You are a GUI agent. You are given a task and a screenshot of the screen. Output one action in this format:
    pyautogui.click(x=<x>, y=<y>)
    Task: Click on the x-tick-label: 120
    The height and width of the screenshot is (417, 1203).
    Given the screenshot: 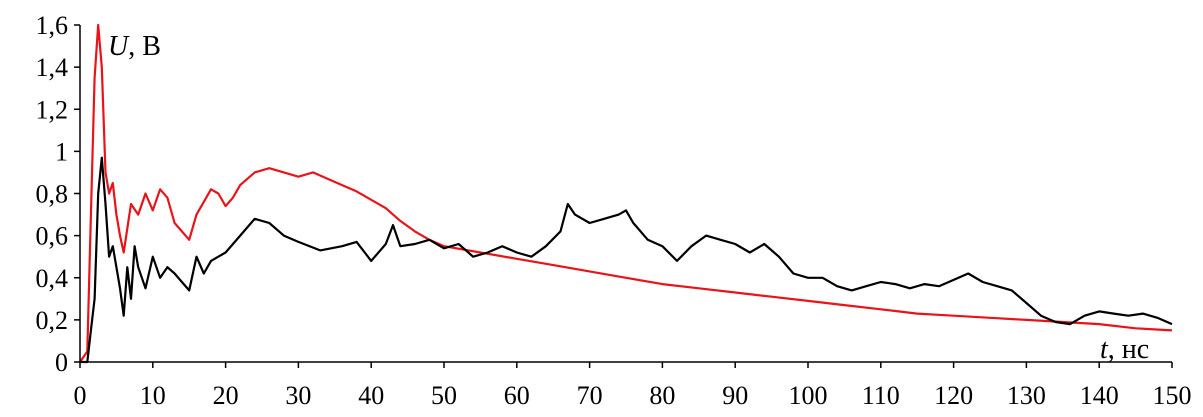 What is the action you would take?
    pyautogui.click(x=953, y=395)
    